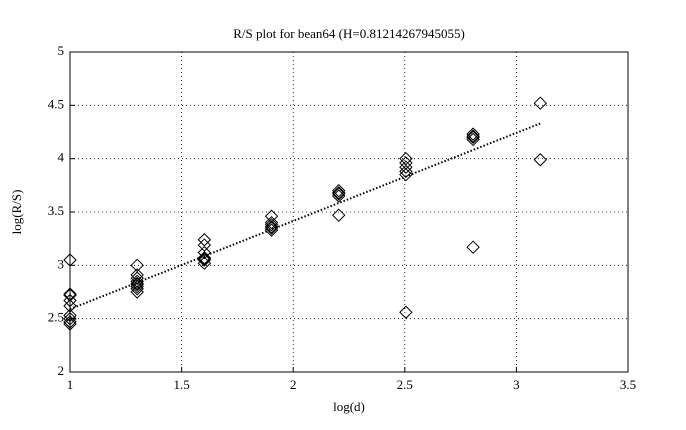 The image size is (686, 430). I want to click on x-tick-label: 1.5, so click(181, 384).